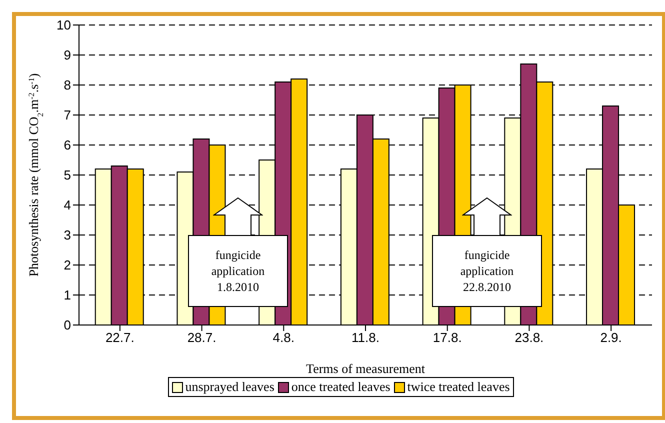 This screenshot has width=665, height=423. What do you see at coordinates (119, 338) in the screenshot?
I see `x-tick-label: 22.7.` at bounding box center [119, 338].